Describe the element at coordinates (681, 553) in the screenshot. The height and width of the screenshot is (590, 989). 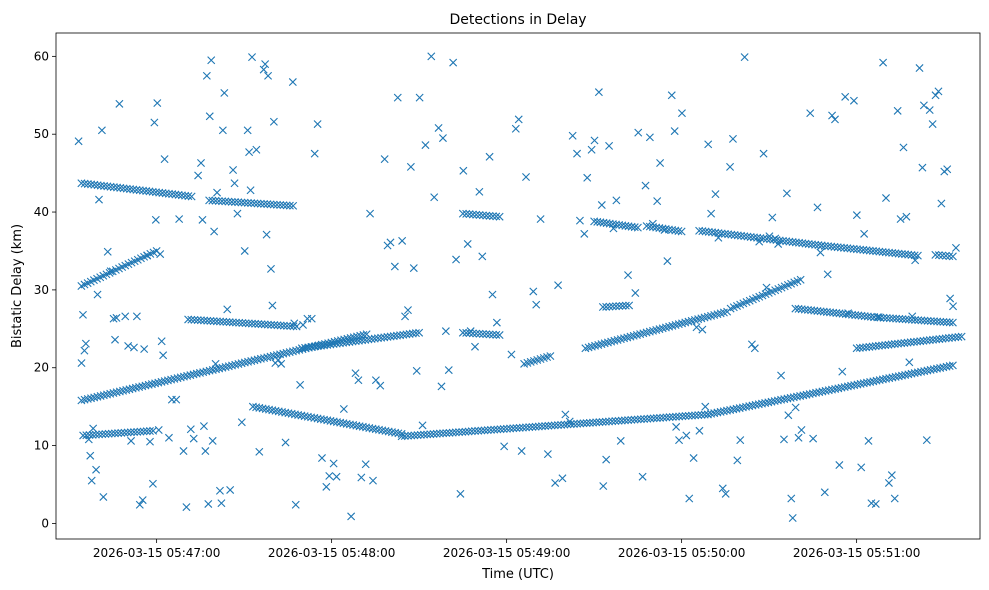
I see `x-tick-label: 2026-03-15 05:50:00` at that location.